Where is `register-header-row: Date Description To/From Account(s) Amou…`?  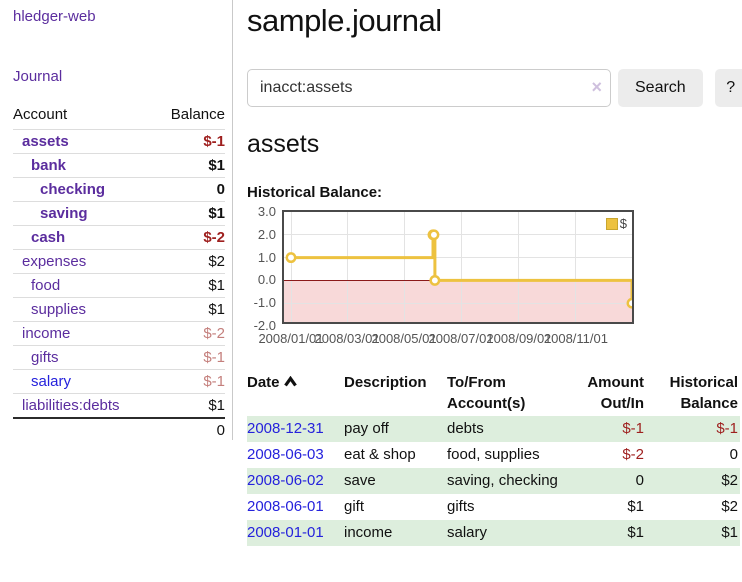 register-header-row: Date Description To/From Account(s) Amou… is located at coordinates (493, 393).